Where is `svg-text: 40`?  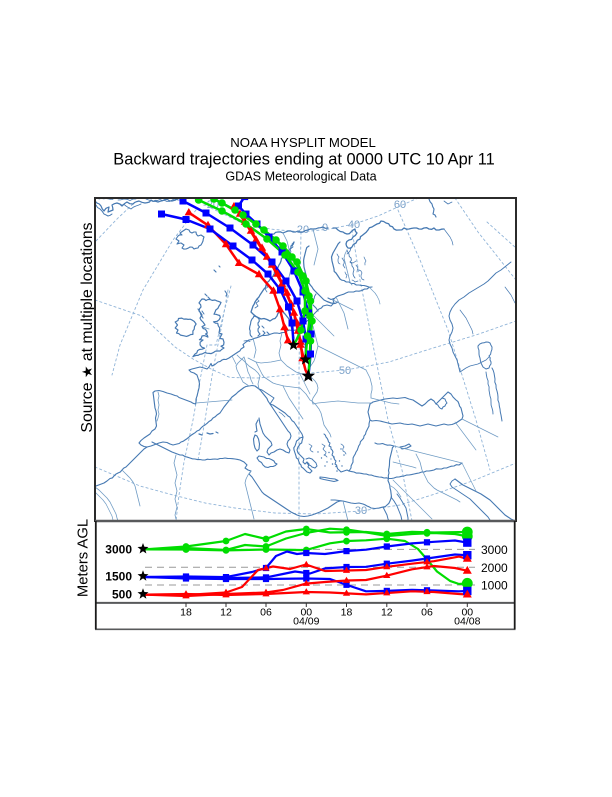
svg-text: 40 is located at coordinates (354, 225).